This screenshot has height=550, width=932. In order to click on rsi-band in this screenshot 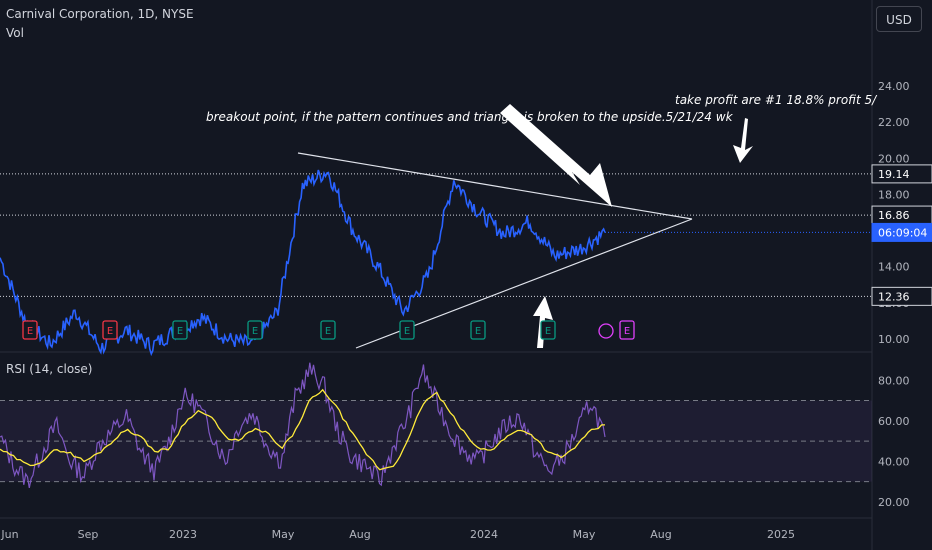, I will do `click(436, 441)`.